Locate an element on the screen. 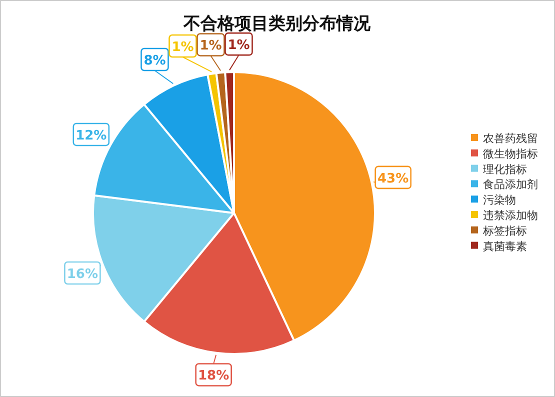 Image resolution: width=555 pixels, height=397 pixels. data-label: 12% is located at coordinates (91, 136).